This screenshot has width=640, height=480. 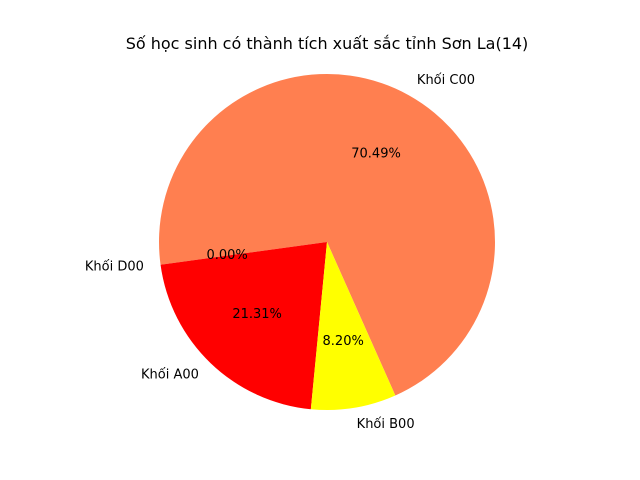 What do you see at coordinates (257, 314) in the screenshot?
I see `slice-percent-kh-i-a00: 21.31%` at bounding box center [257, 314].